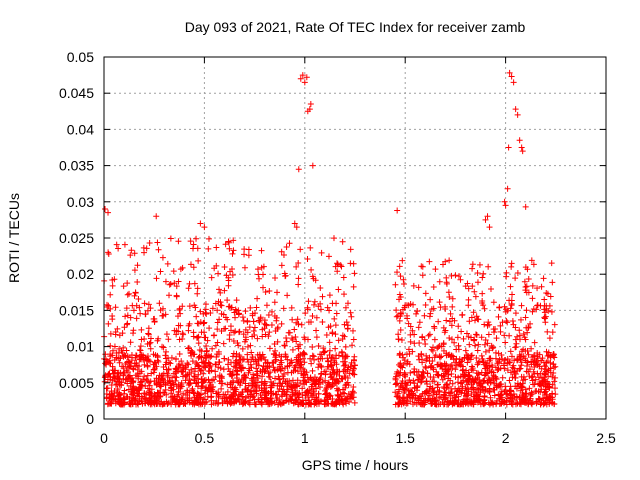  Describe the element at coordinates (80, 129) in the screenshot. I see `y-tick-label: 0.04` at that location.